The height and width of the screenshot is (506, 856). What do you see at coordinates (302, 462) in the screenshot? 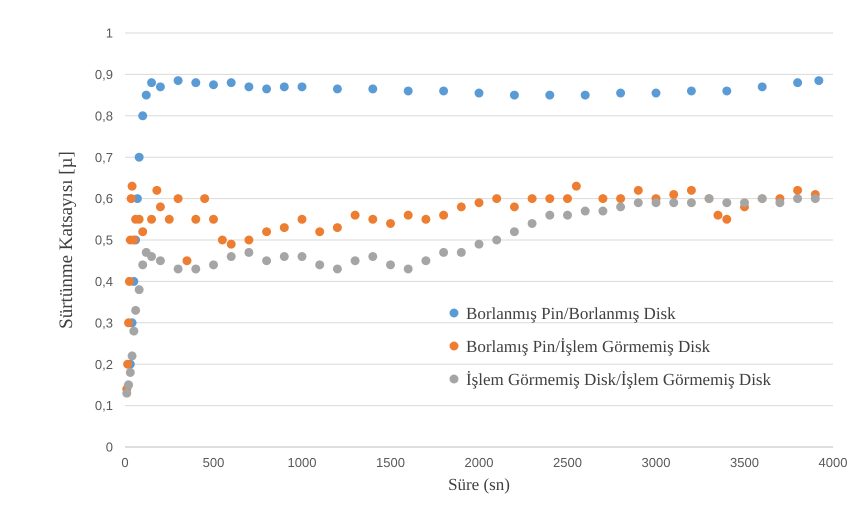
I see `x-tick-label: 1000` at bounding box center [302, 462].